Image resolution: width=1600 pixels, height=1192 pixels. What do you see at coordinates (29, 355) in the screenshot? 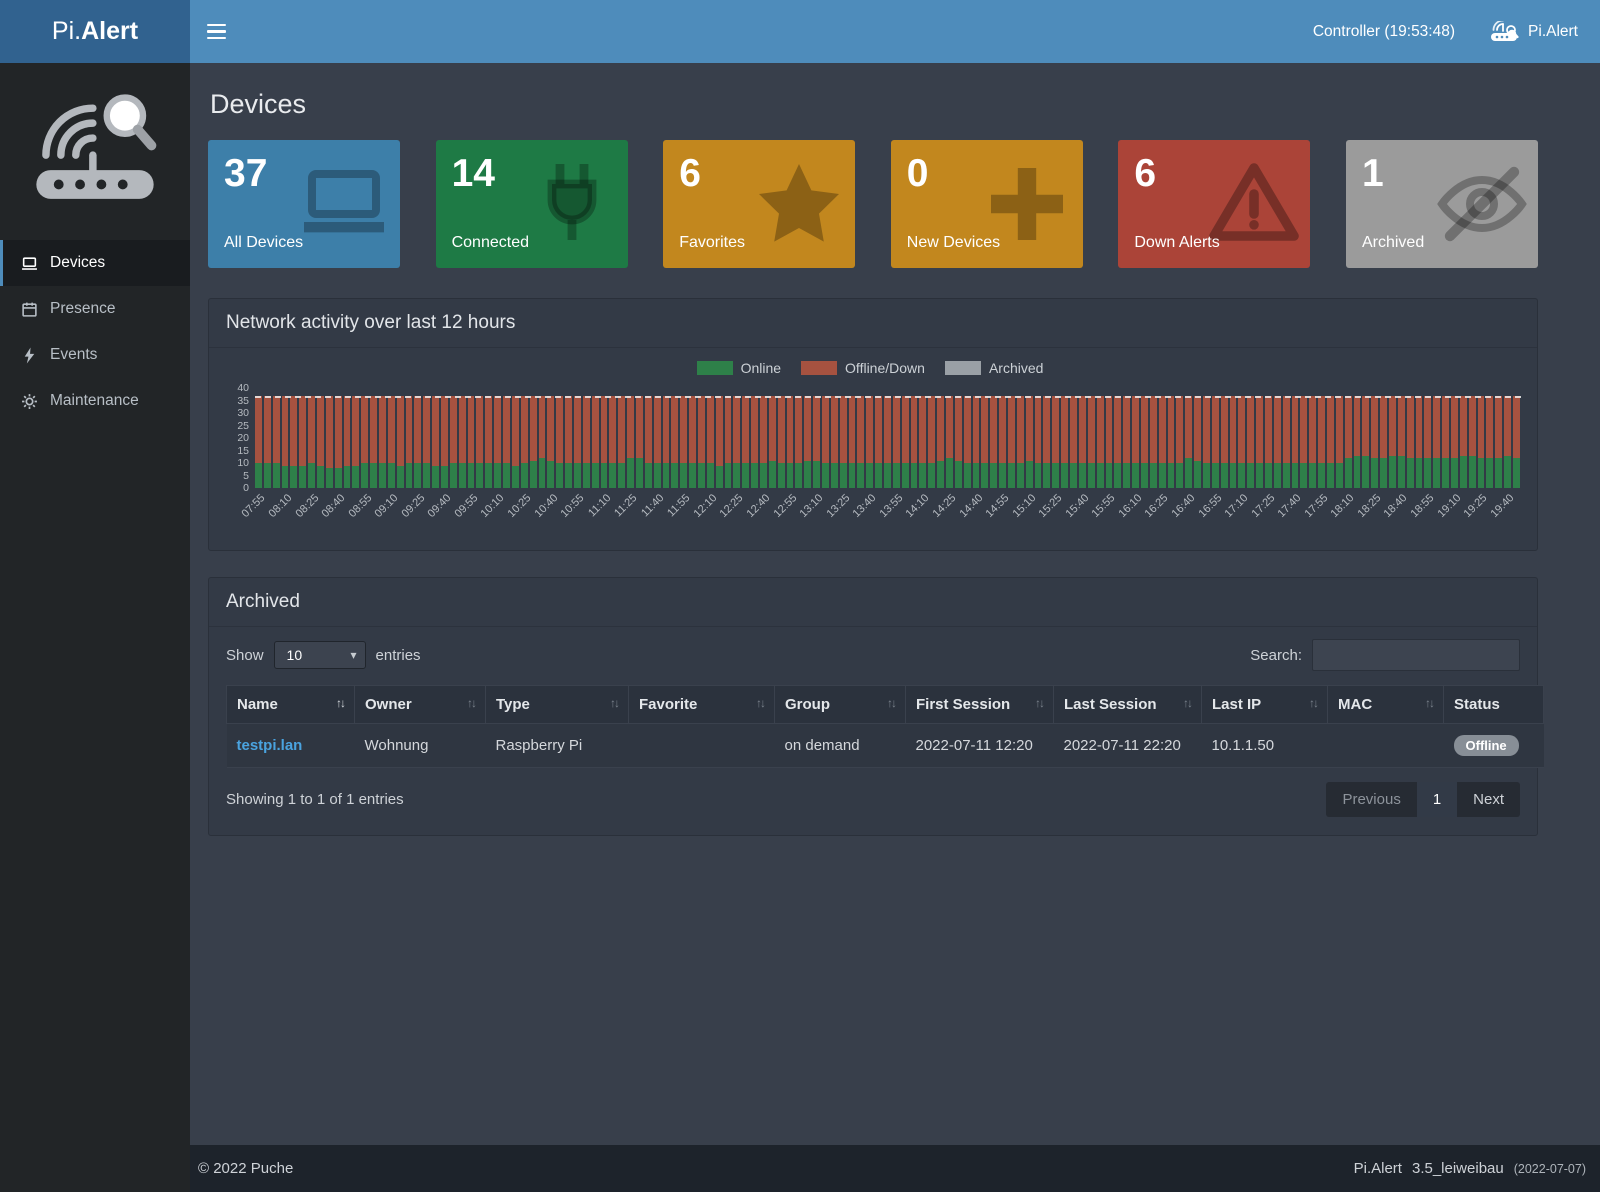
I see `bolt-icon` at bounding box center [29, 355].